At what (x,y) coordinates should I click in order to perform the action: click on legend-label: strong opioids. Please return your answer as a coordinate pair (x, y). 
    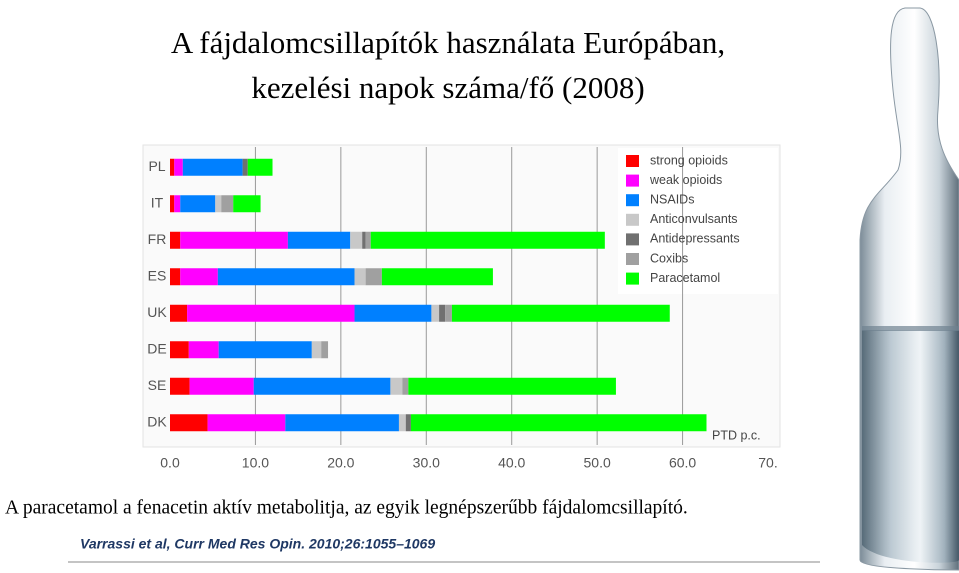
    Looking at the image, I should click on (689, 160).